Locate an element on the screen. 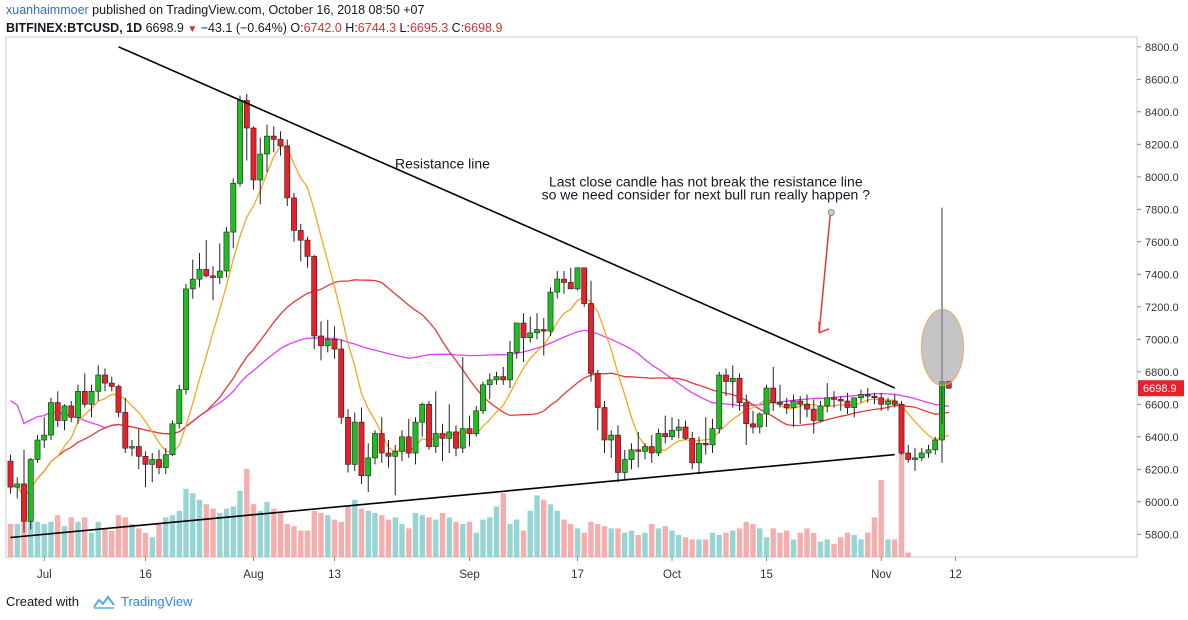 This screenshot has height=620, width=1188. y-tick-label: 6000.0 is located at coordinates (1162, 503).